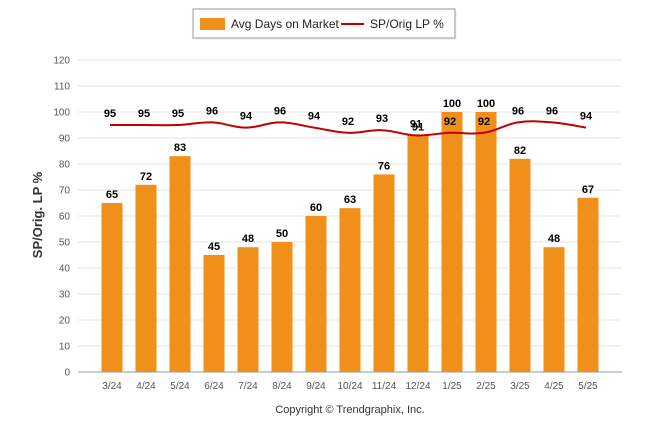 This screenshot has width=646, height=434. What do you see at coordinates (61, 113) in the screenshot?
I see `y-tick-label: 100` at bounding box center [61, 113].